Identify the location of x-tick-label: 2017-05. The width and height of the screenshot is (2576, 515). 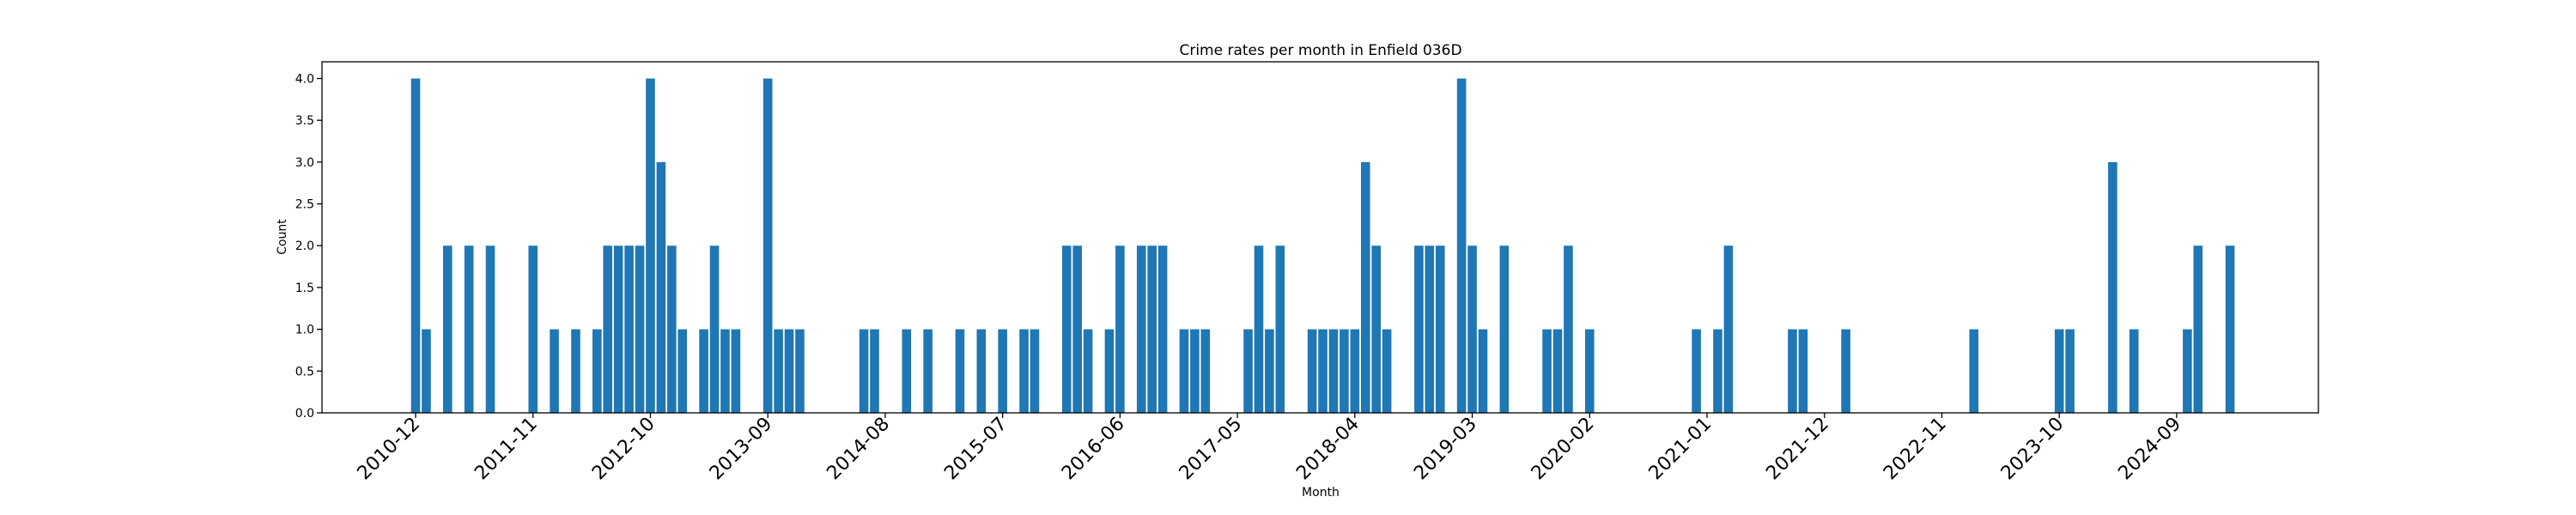
(1211, 449).